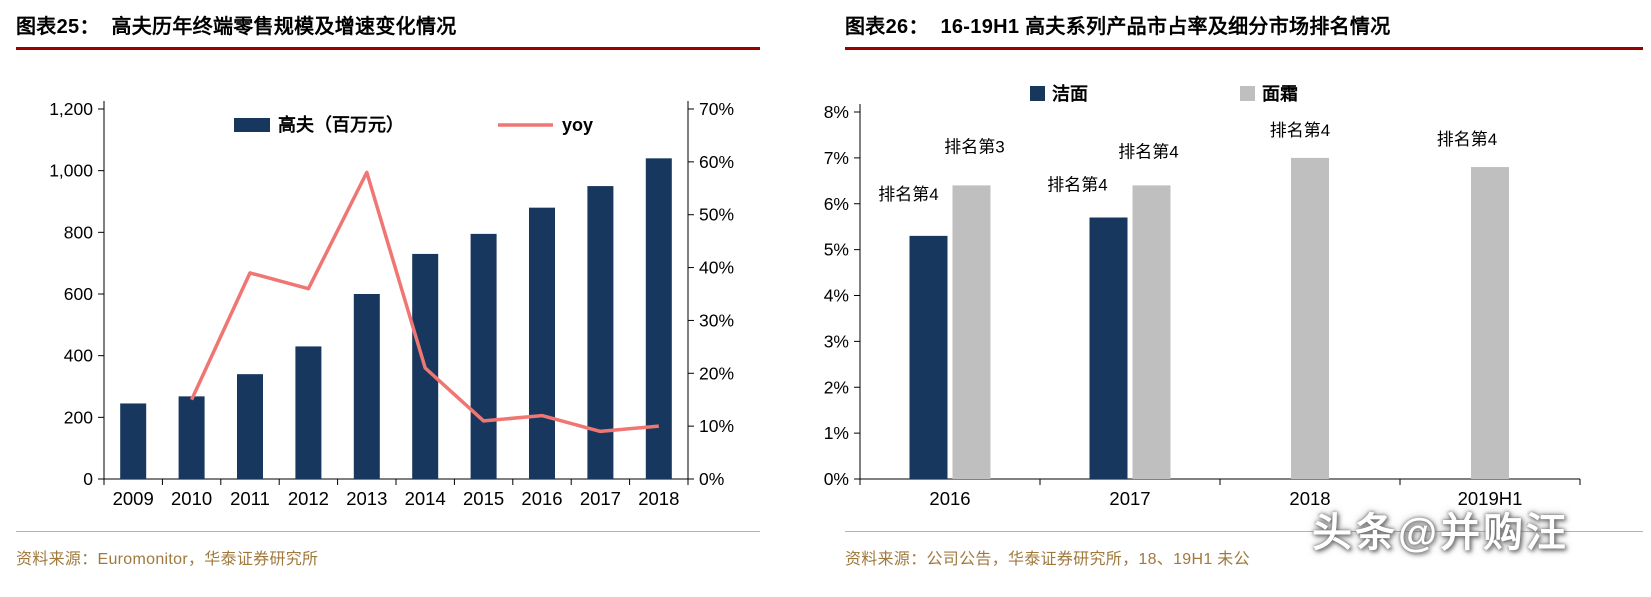  Describe the element at coordinates (483, 356) in the screenshot. I see `revenue-bar-2015` at that location.